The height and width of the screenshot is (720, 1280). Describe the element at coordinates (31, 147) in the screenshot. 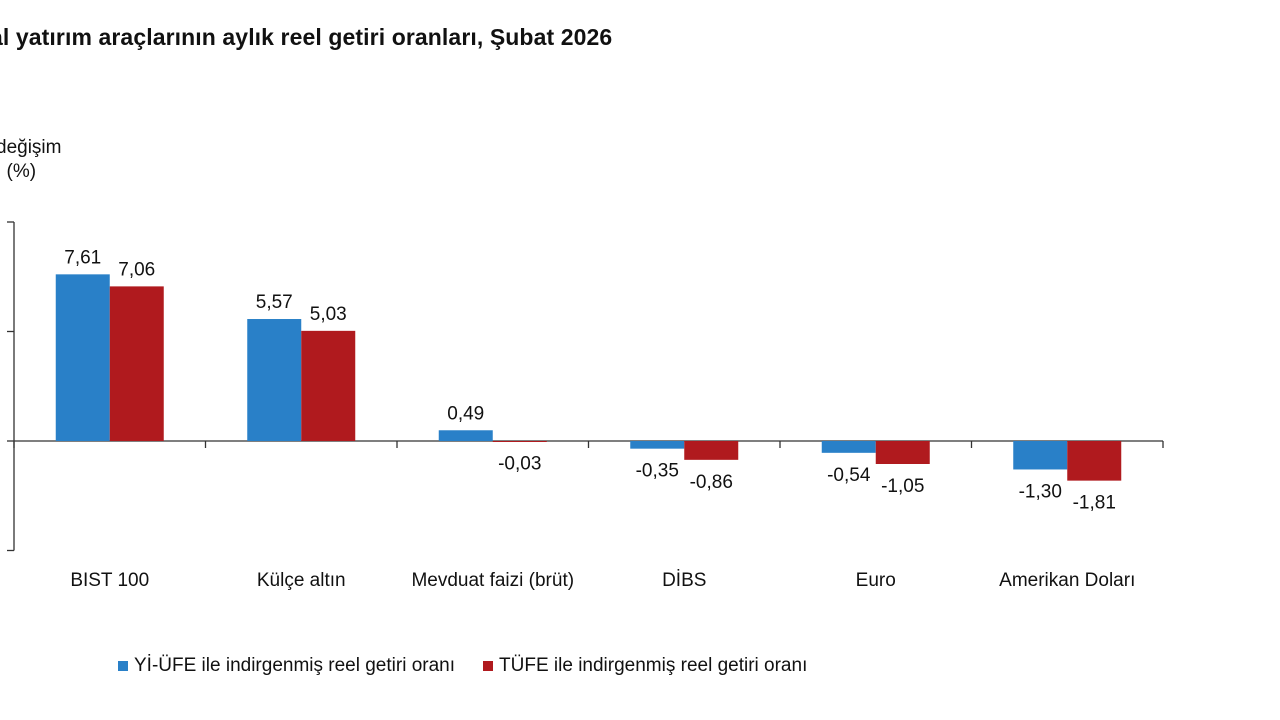

I see `y-axis-label-line-1: değişim` at that location.